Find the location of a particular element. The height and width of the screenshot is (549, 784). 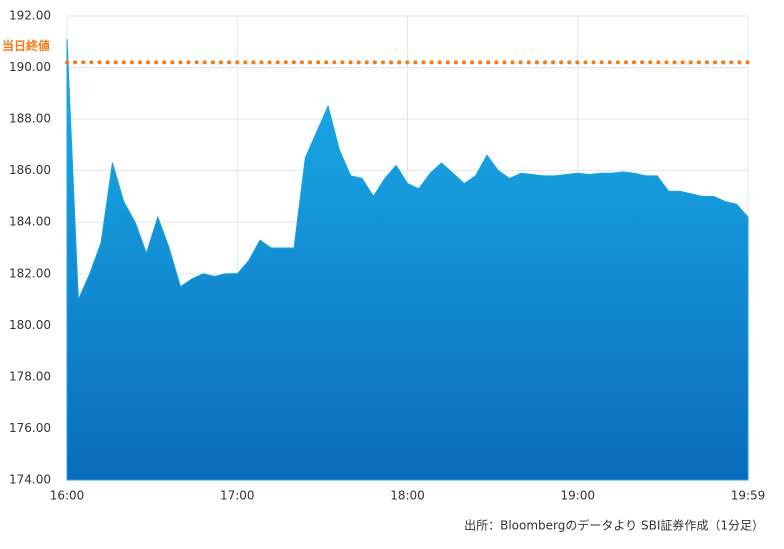

y-tick-label: 174.00 is located at coordinates (30, 480).